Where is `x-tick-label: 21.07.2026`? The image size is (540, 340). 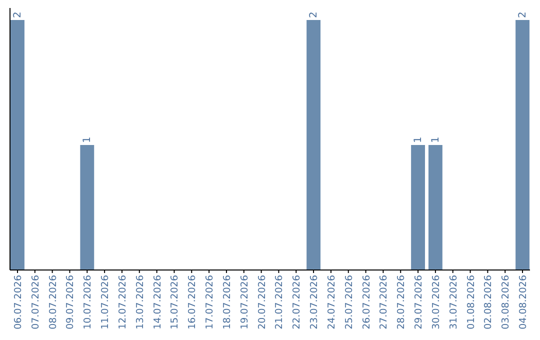 x-tick-label: 21.07.2026 is located at coordinates (280, 302).